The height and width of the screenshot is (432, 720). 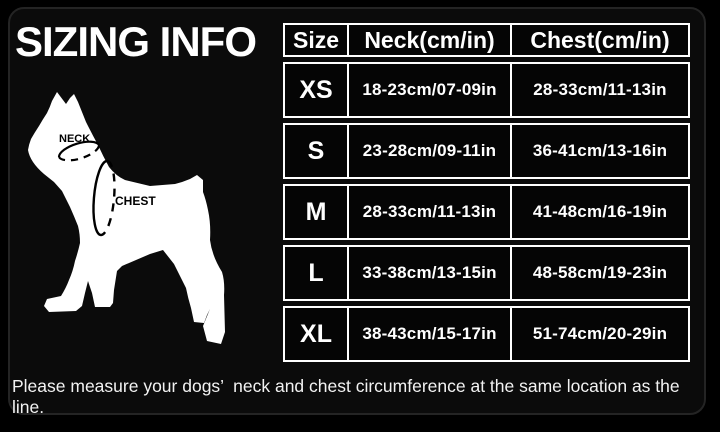 What do you see at coordinates (316, 211) in the screenshot?
I see `size-cell: M` at bounding box center [316, 211].